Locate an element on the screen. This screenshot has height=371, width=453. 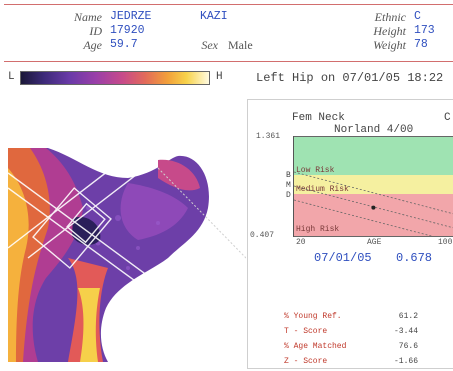
weight-value: 78 is located at coordinates (421, 44).